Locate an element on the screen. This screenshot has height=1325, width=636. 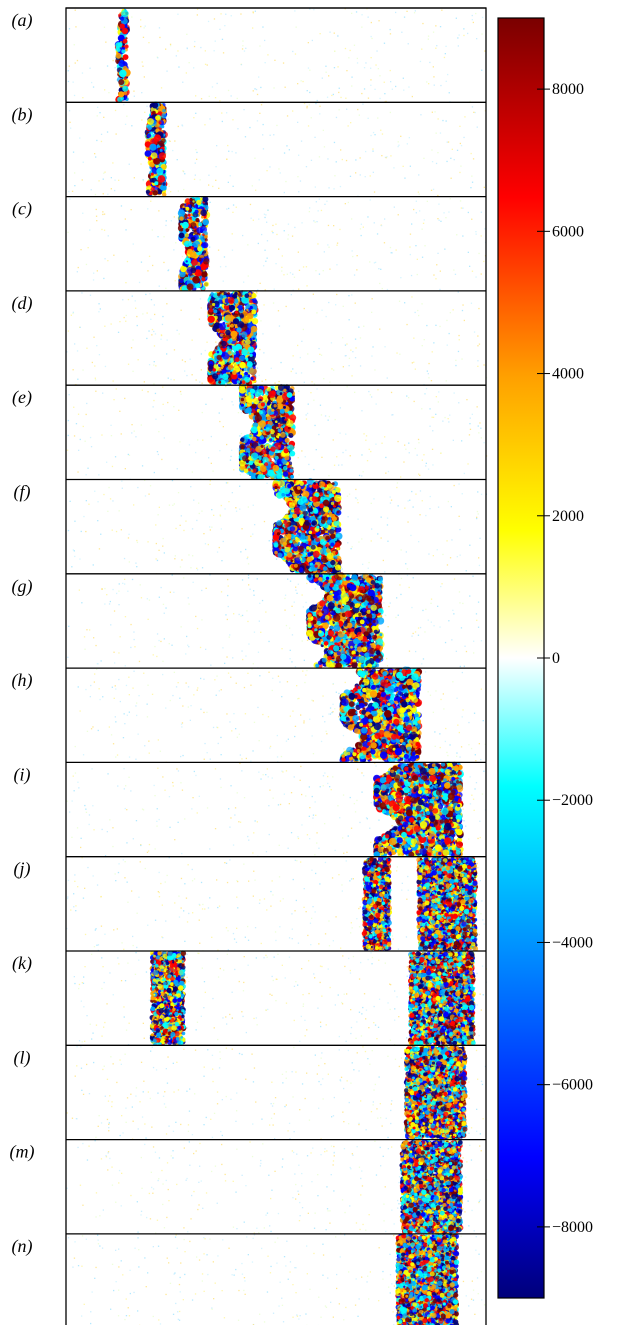
panel-background is located at coordinates (276, 55).